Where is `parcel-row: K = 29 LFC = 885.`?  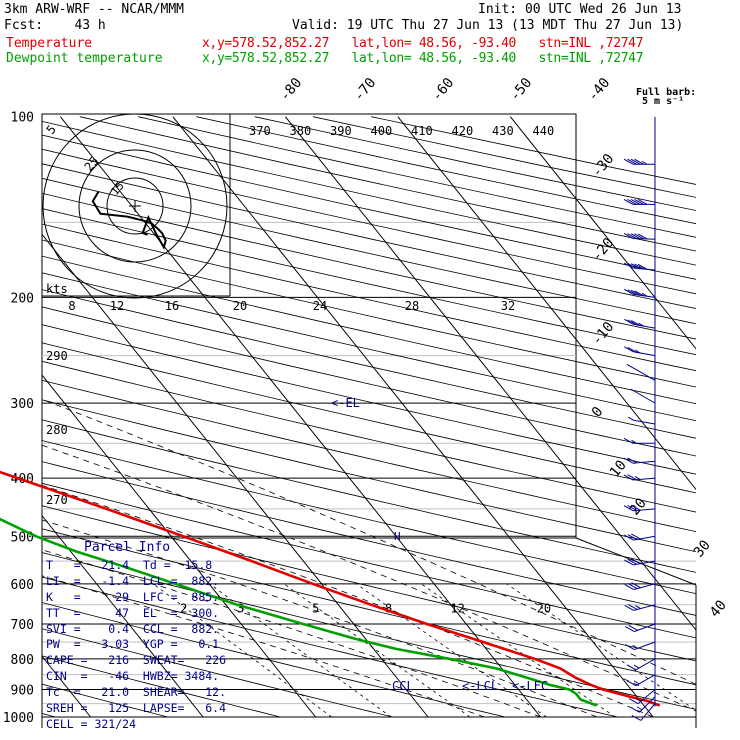
parcel-row: K = 29 LFC = 885. is located at coordinates (133, 596).